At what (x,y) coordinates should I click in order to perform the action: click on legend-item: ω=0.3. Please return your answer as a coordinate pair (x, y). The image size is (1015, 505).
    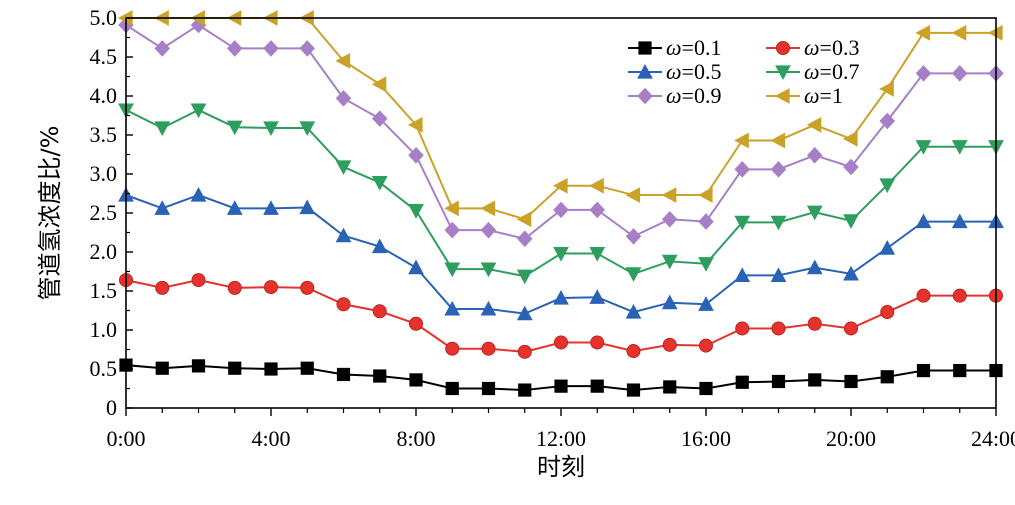
    Looking at the image, I should click on (812, 47).